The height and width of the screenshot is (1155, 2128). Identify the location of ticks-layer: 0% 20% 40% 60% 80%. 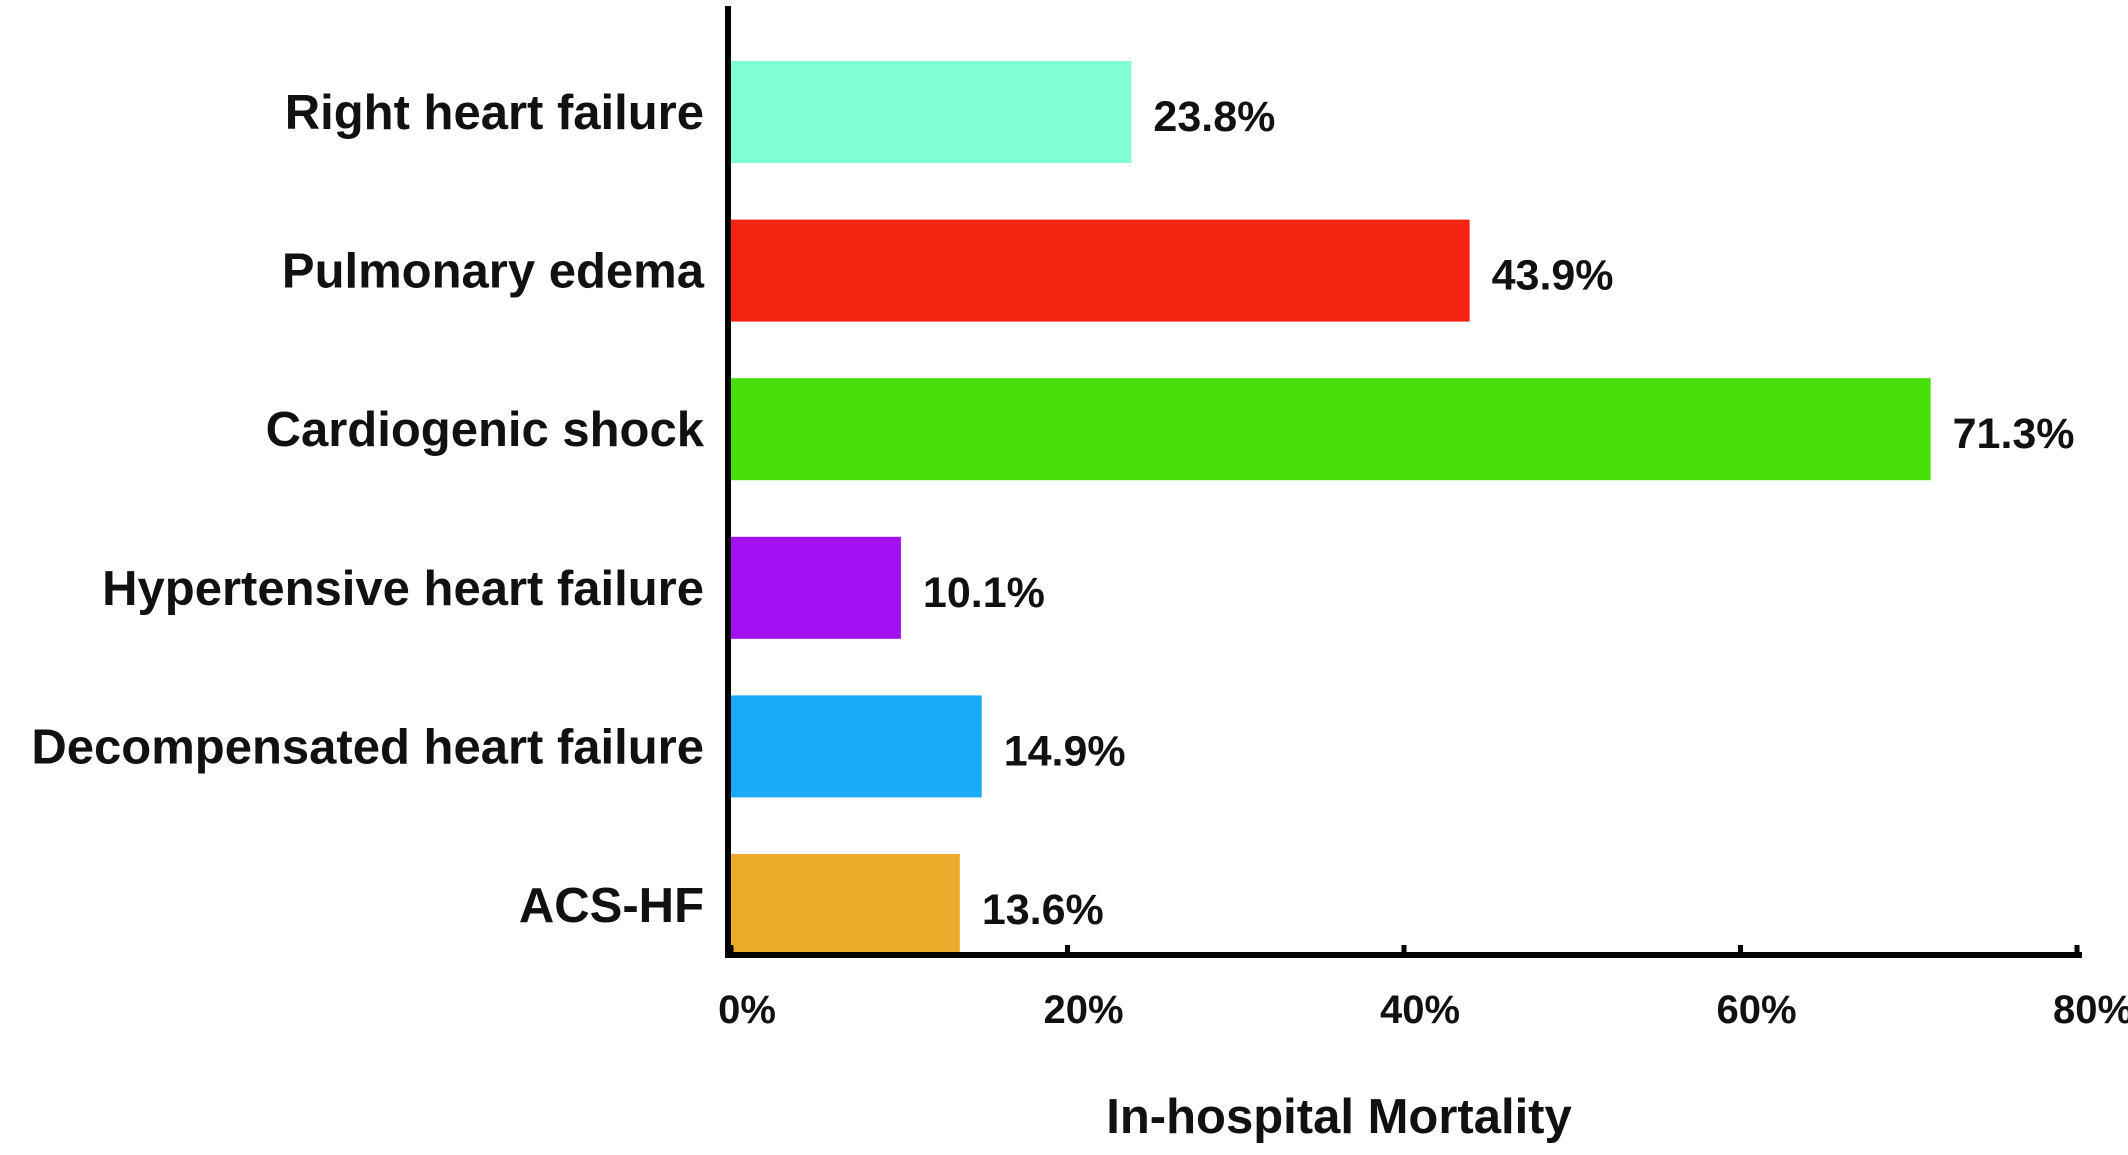
(1423, 988).